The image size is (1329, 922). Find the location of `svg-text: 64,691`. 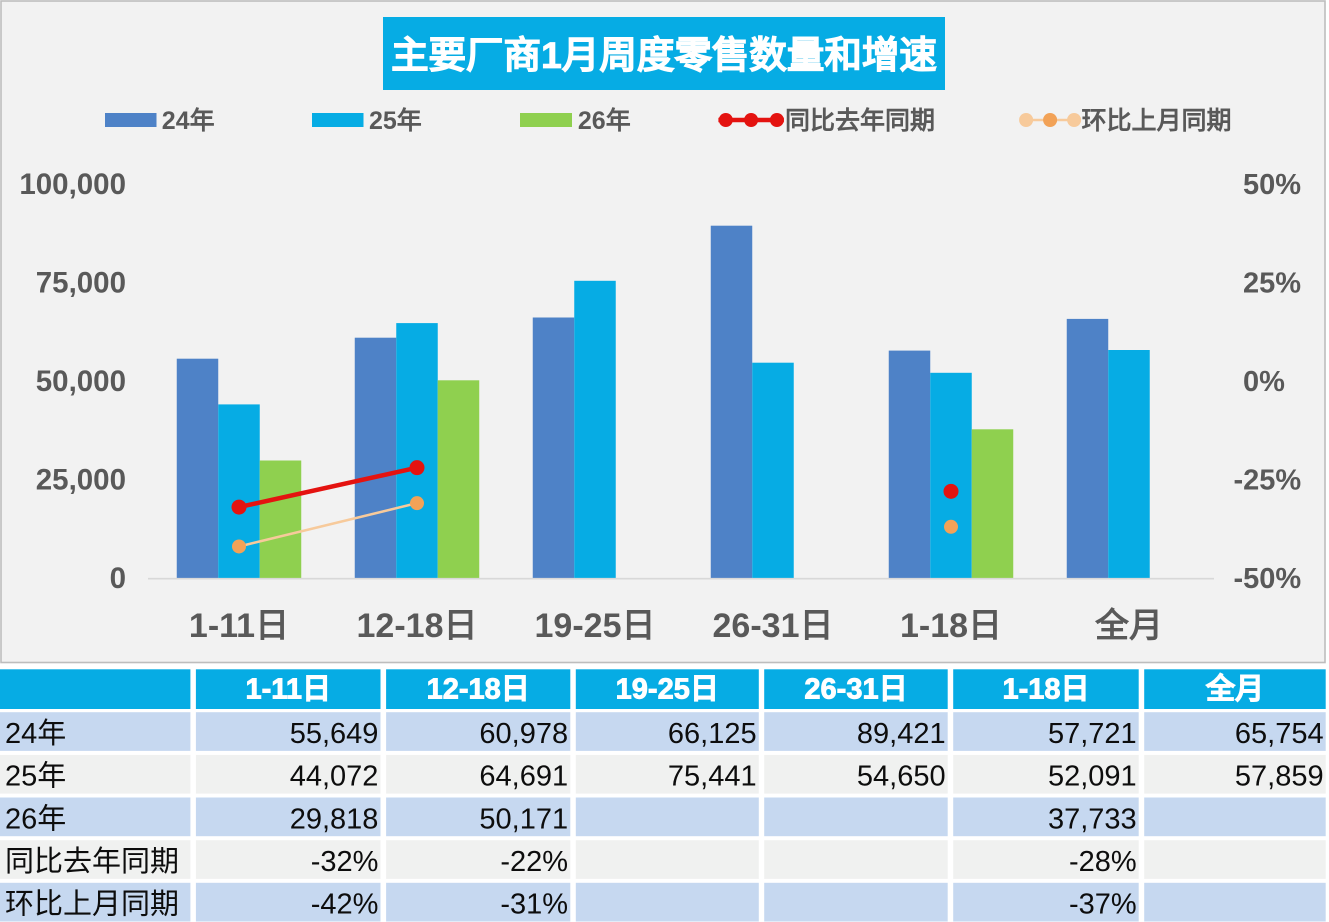

svg-text: 64,691 is located at coordinates (523, 777).